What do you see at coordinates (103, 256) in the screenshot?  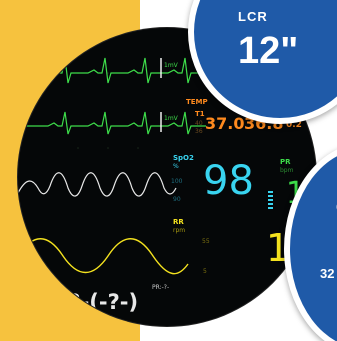 I see `resp-wave` at bounding box center [103, 256].